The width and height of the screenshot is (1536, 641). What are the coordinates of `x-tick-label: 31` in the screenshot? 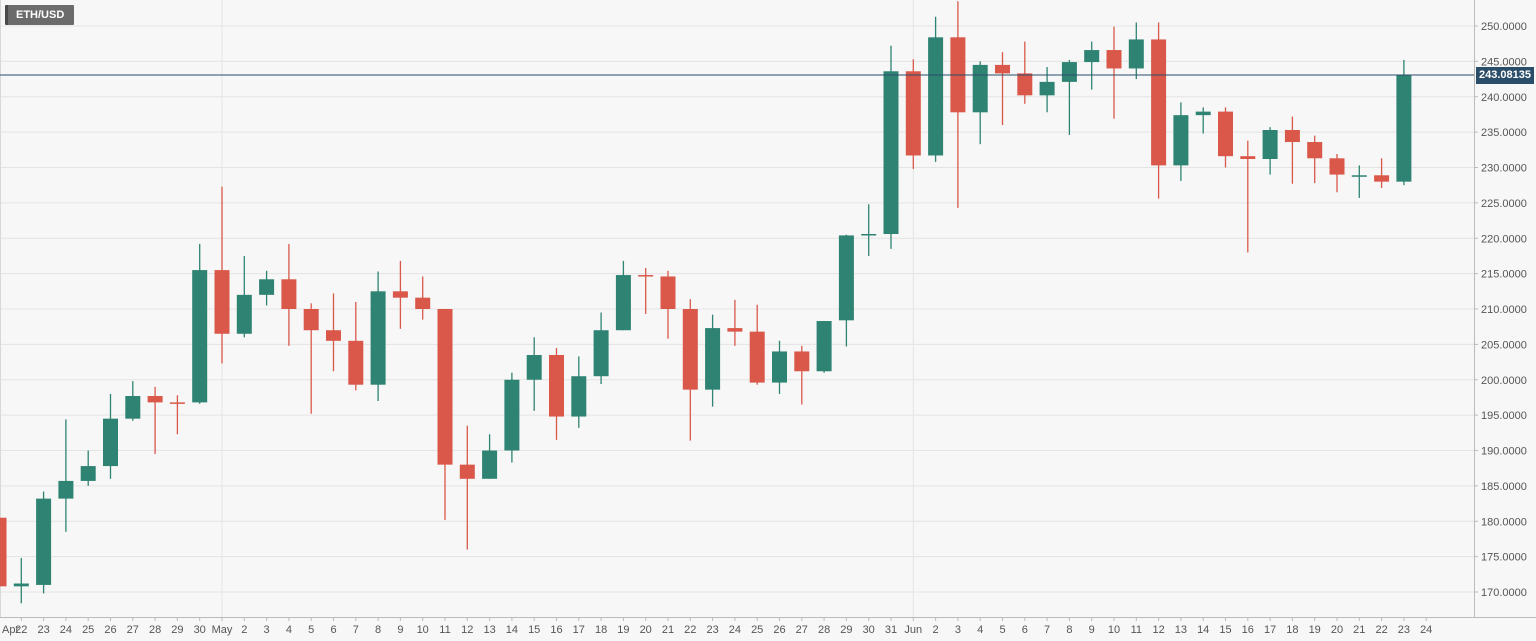 It's located at (891, 630).